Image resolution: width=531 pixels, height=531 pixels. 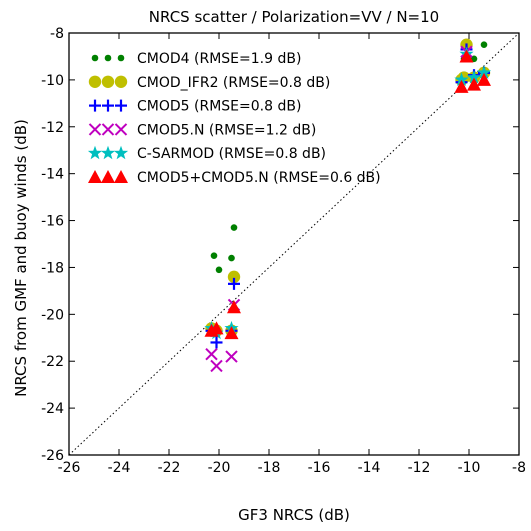 I want to click on legend-entry: CMOD5+CMOD5.N (RMSE=0.6 dB), so click(x=234, y=178).